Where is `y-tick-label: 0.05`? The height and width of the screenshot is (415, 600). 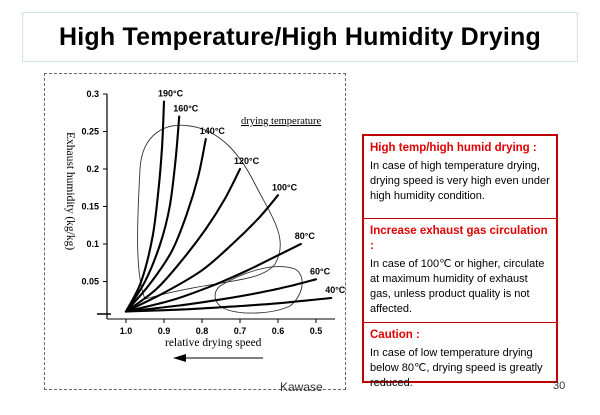
y-tick-label: 0.05 is located at coordinates (90, 282).